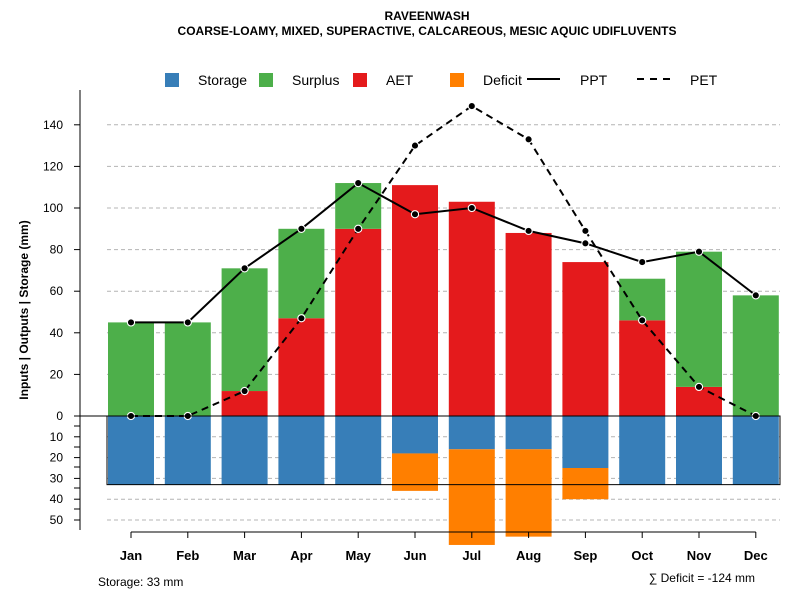 This screenshot has width=800, height=600. I want to click on legend-label: Storage, so click(222, 80).